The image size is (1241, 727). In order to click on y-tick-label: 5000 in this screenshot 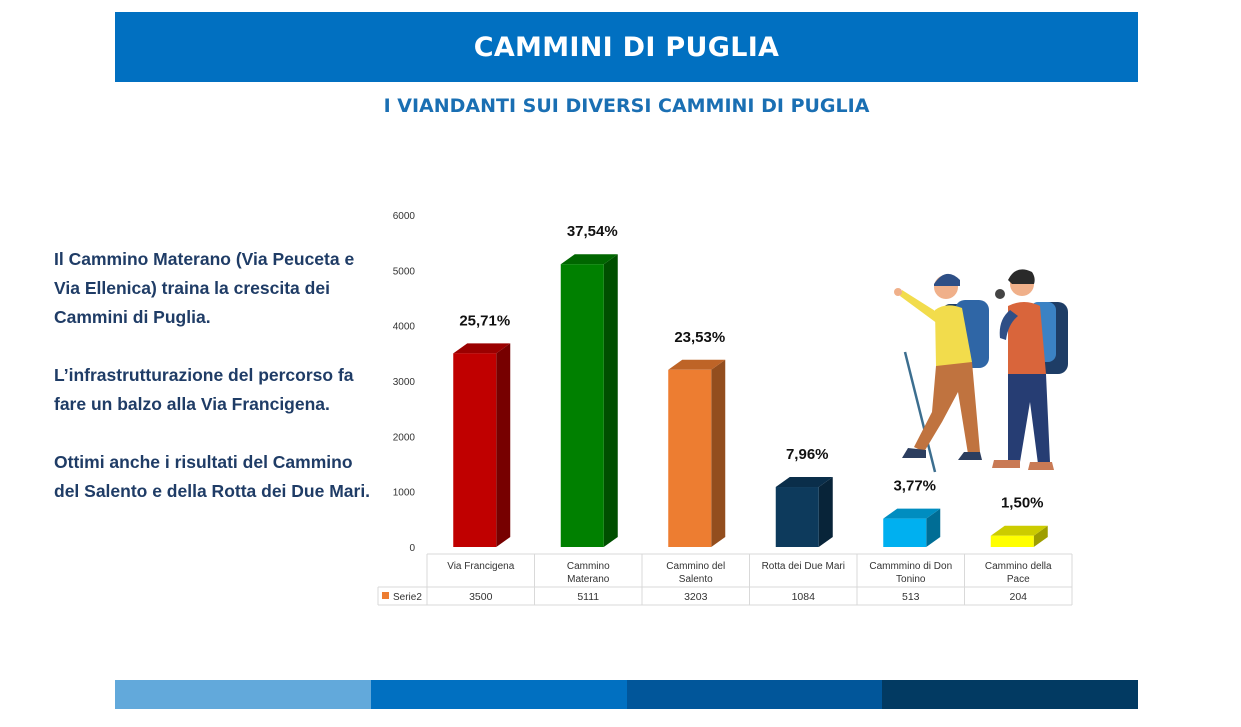, I will do `click(404, 271)`.